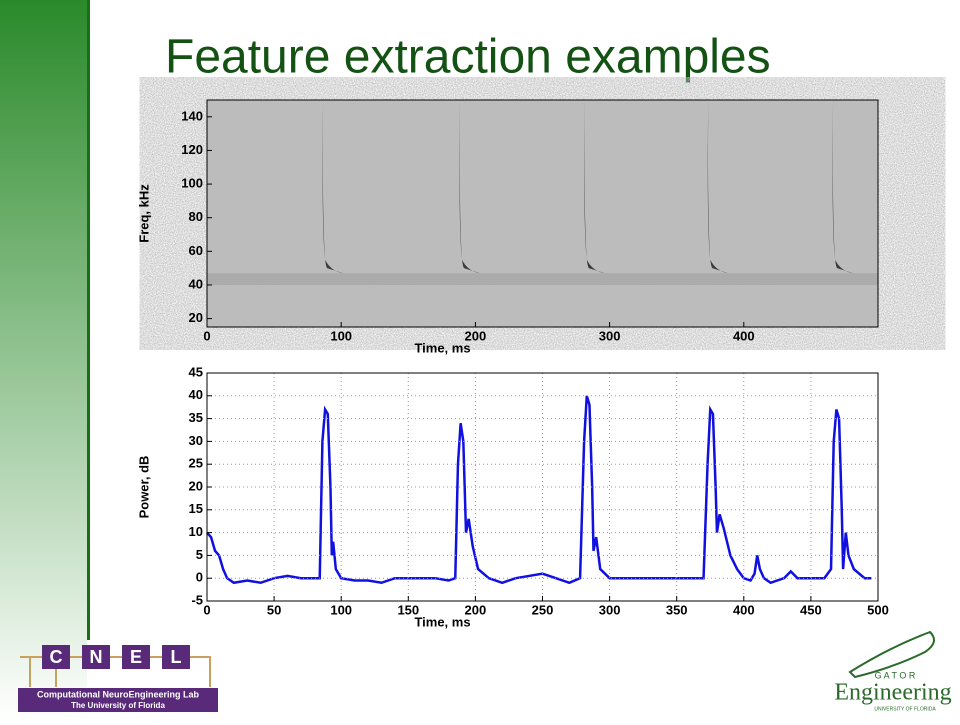 This screenshot has width=960, height=725. I want to click on x-tick-label: 250, so click(543, 609).